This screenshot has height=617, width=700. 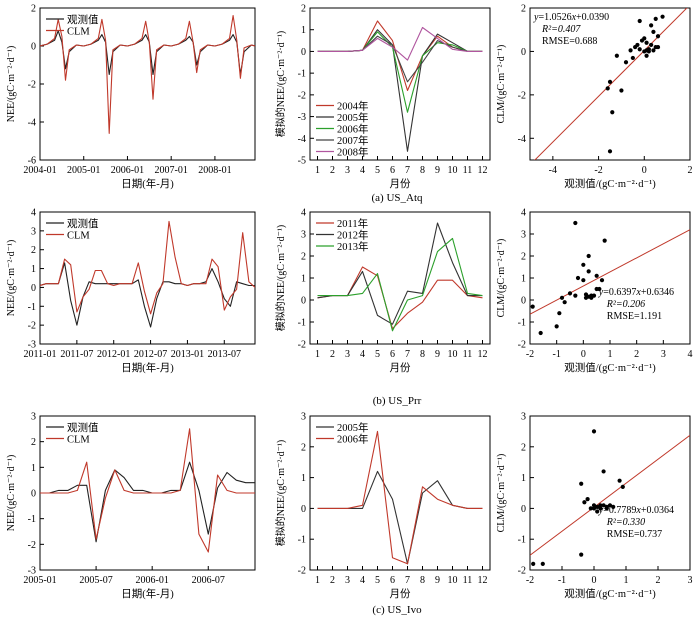 I want to click on plot-frame, so click(x=610, y=84).